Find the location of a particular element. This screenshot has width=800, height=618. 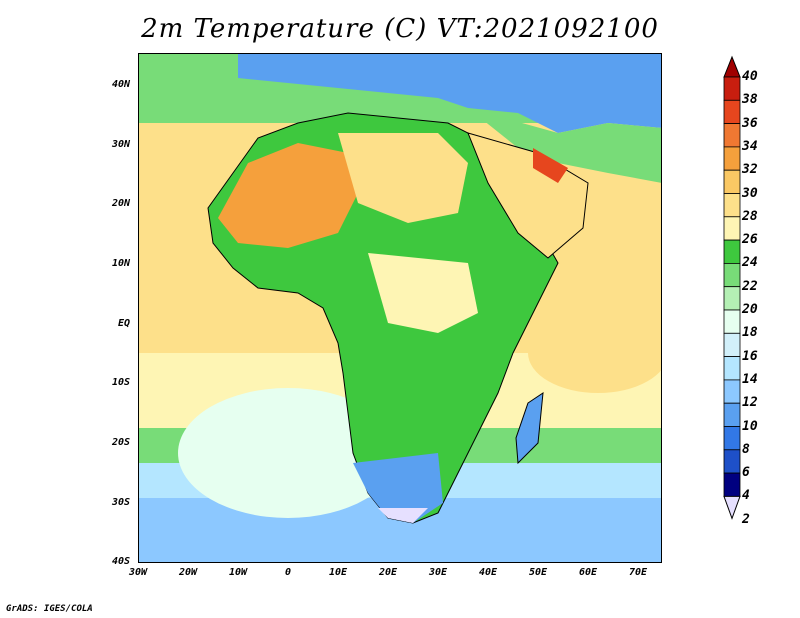

lon-label: 10E is located at coordinates (338, 572).